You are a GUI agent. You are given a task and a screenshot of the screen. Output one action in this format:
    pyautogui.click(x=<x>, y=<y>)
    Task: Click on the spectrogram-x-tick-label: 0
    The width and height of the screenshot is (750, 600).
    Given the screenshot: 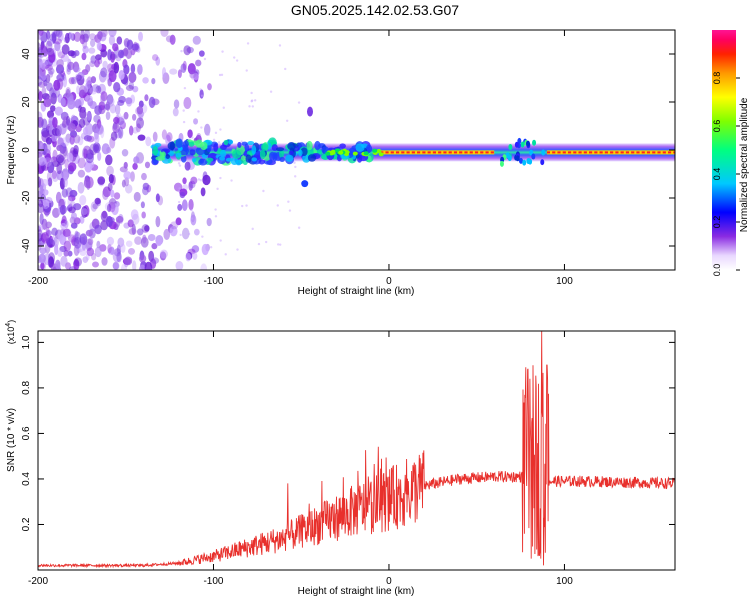 What is the action you would take?
    pyautogui.click(x=389, y=281)
    